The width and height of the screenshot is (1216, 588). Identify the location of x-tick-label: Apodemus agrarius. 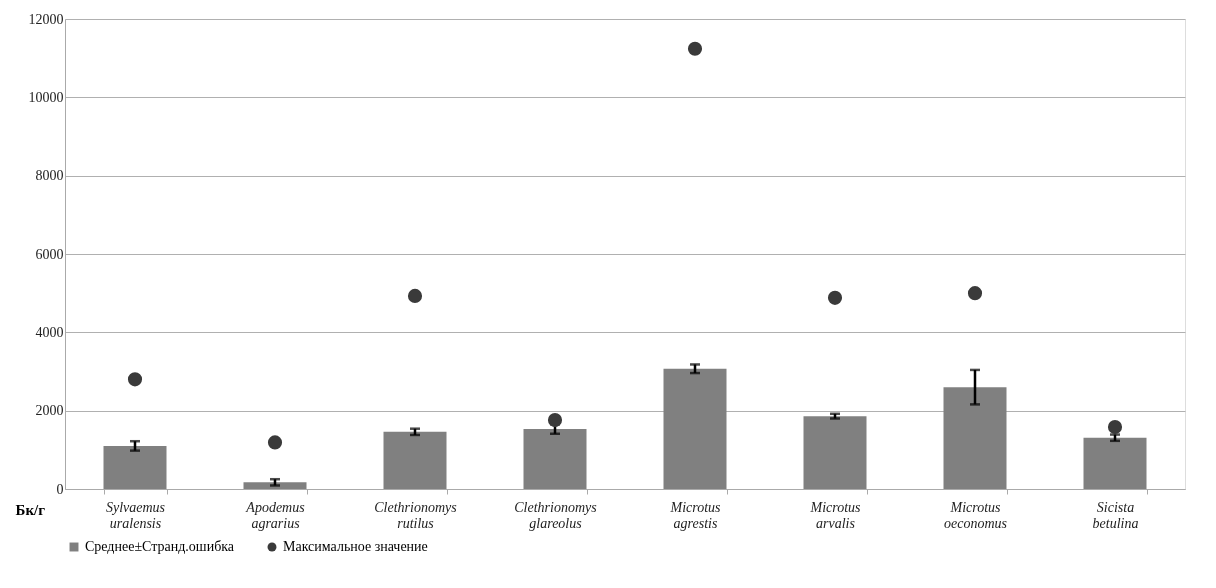
(275, 515).